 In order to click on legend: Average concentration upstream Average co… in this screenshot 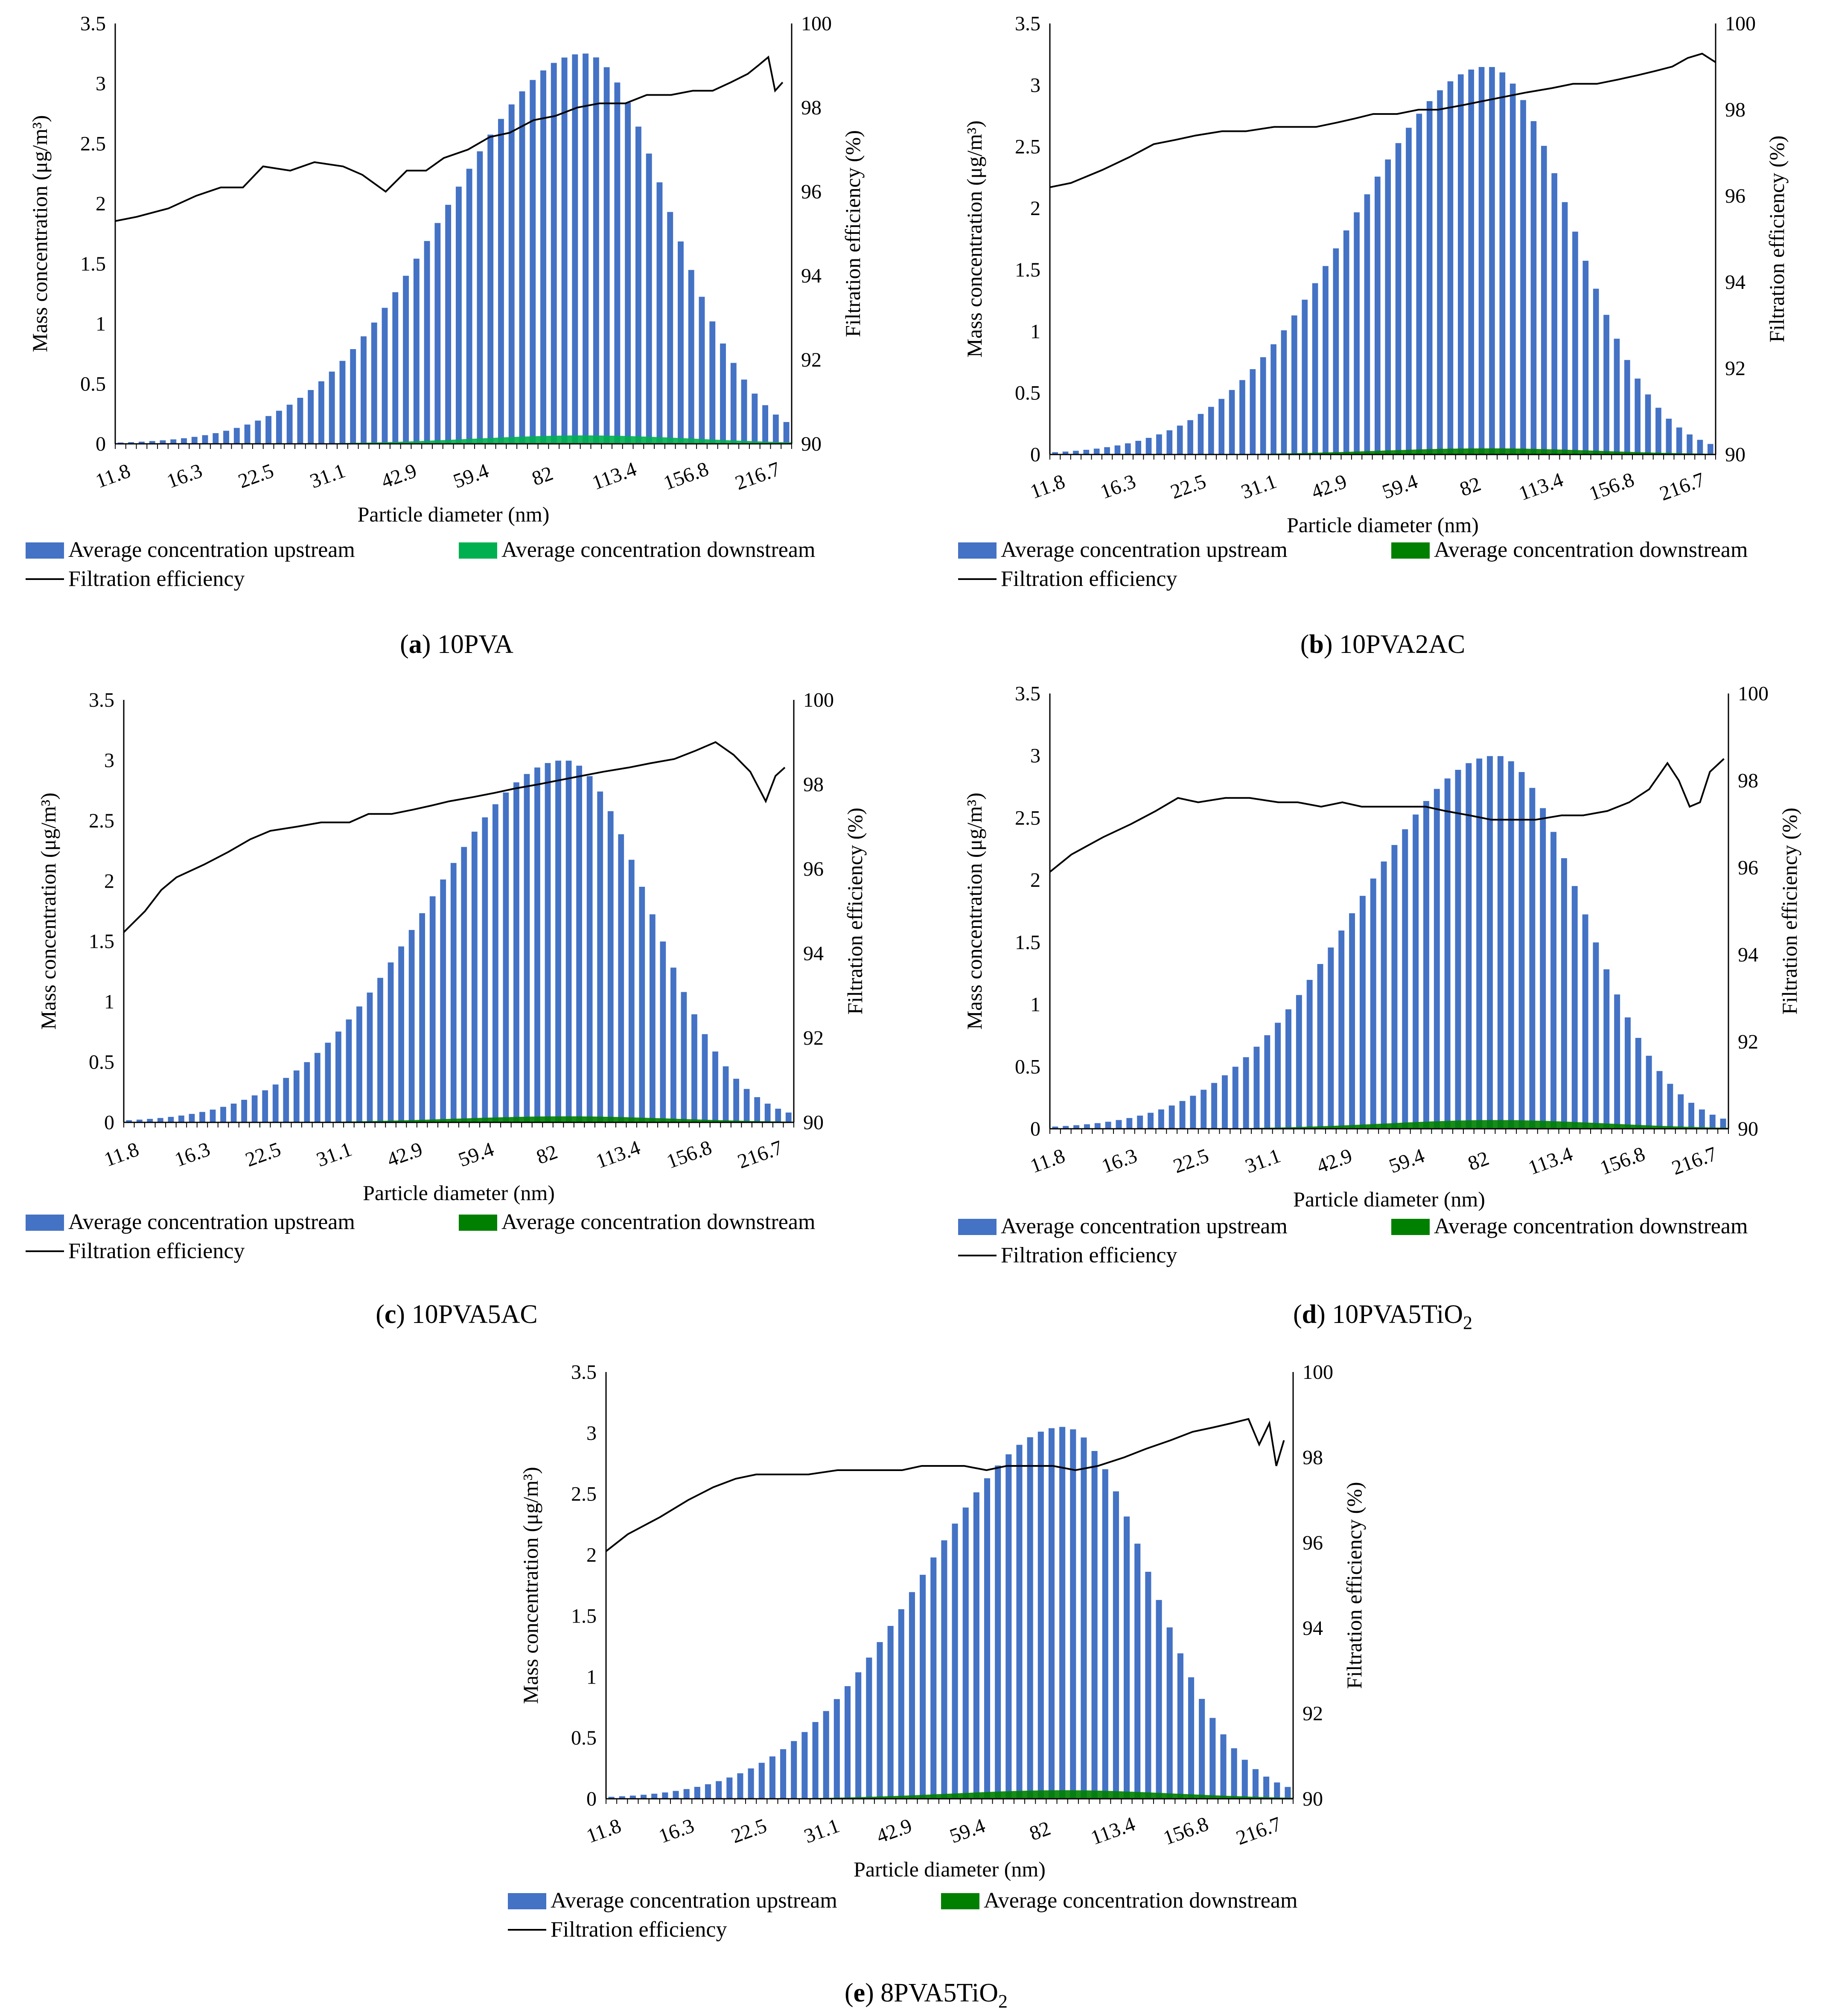, I will do `click(902, 1915)`.